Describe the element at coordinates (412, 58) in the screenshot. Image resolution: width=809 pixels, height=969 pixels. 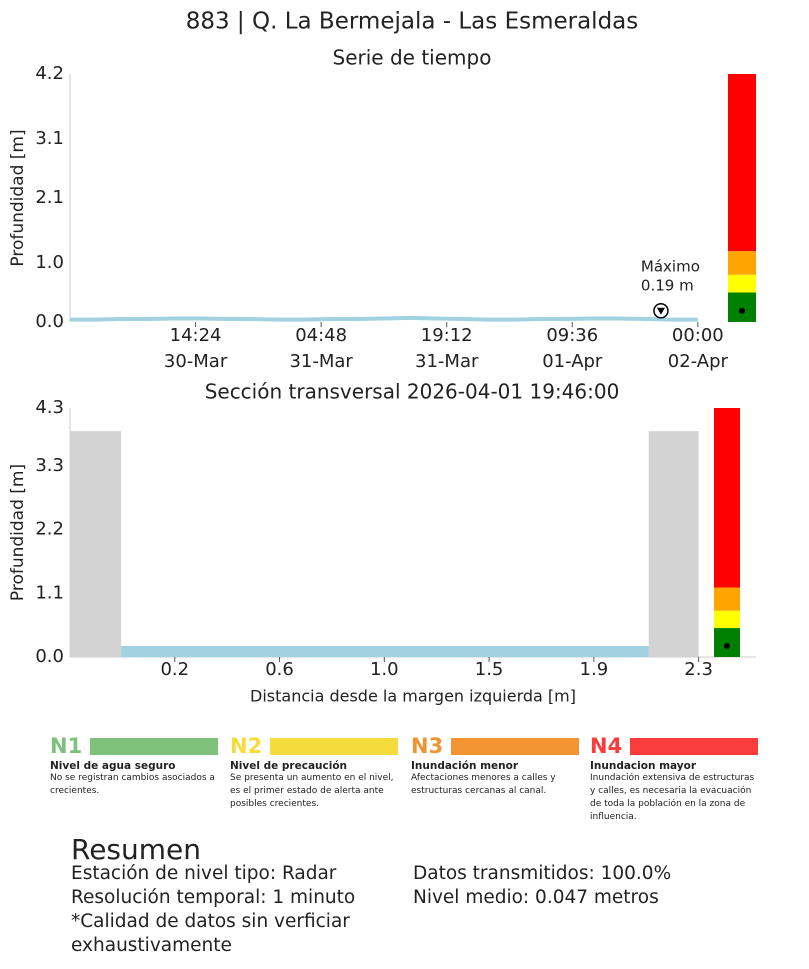
I see `chart-title: Serie de tiempo` at that location.